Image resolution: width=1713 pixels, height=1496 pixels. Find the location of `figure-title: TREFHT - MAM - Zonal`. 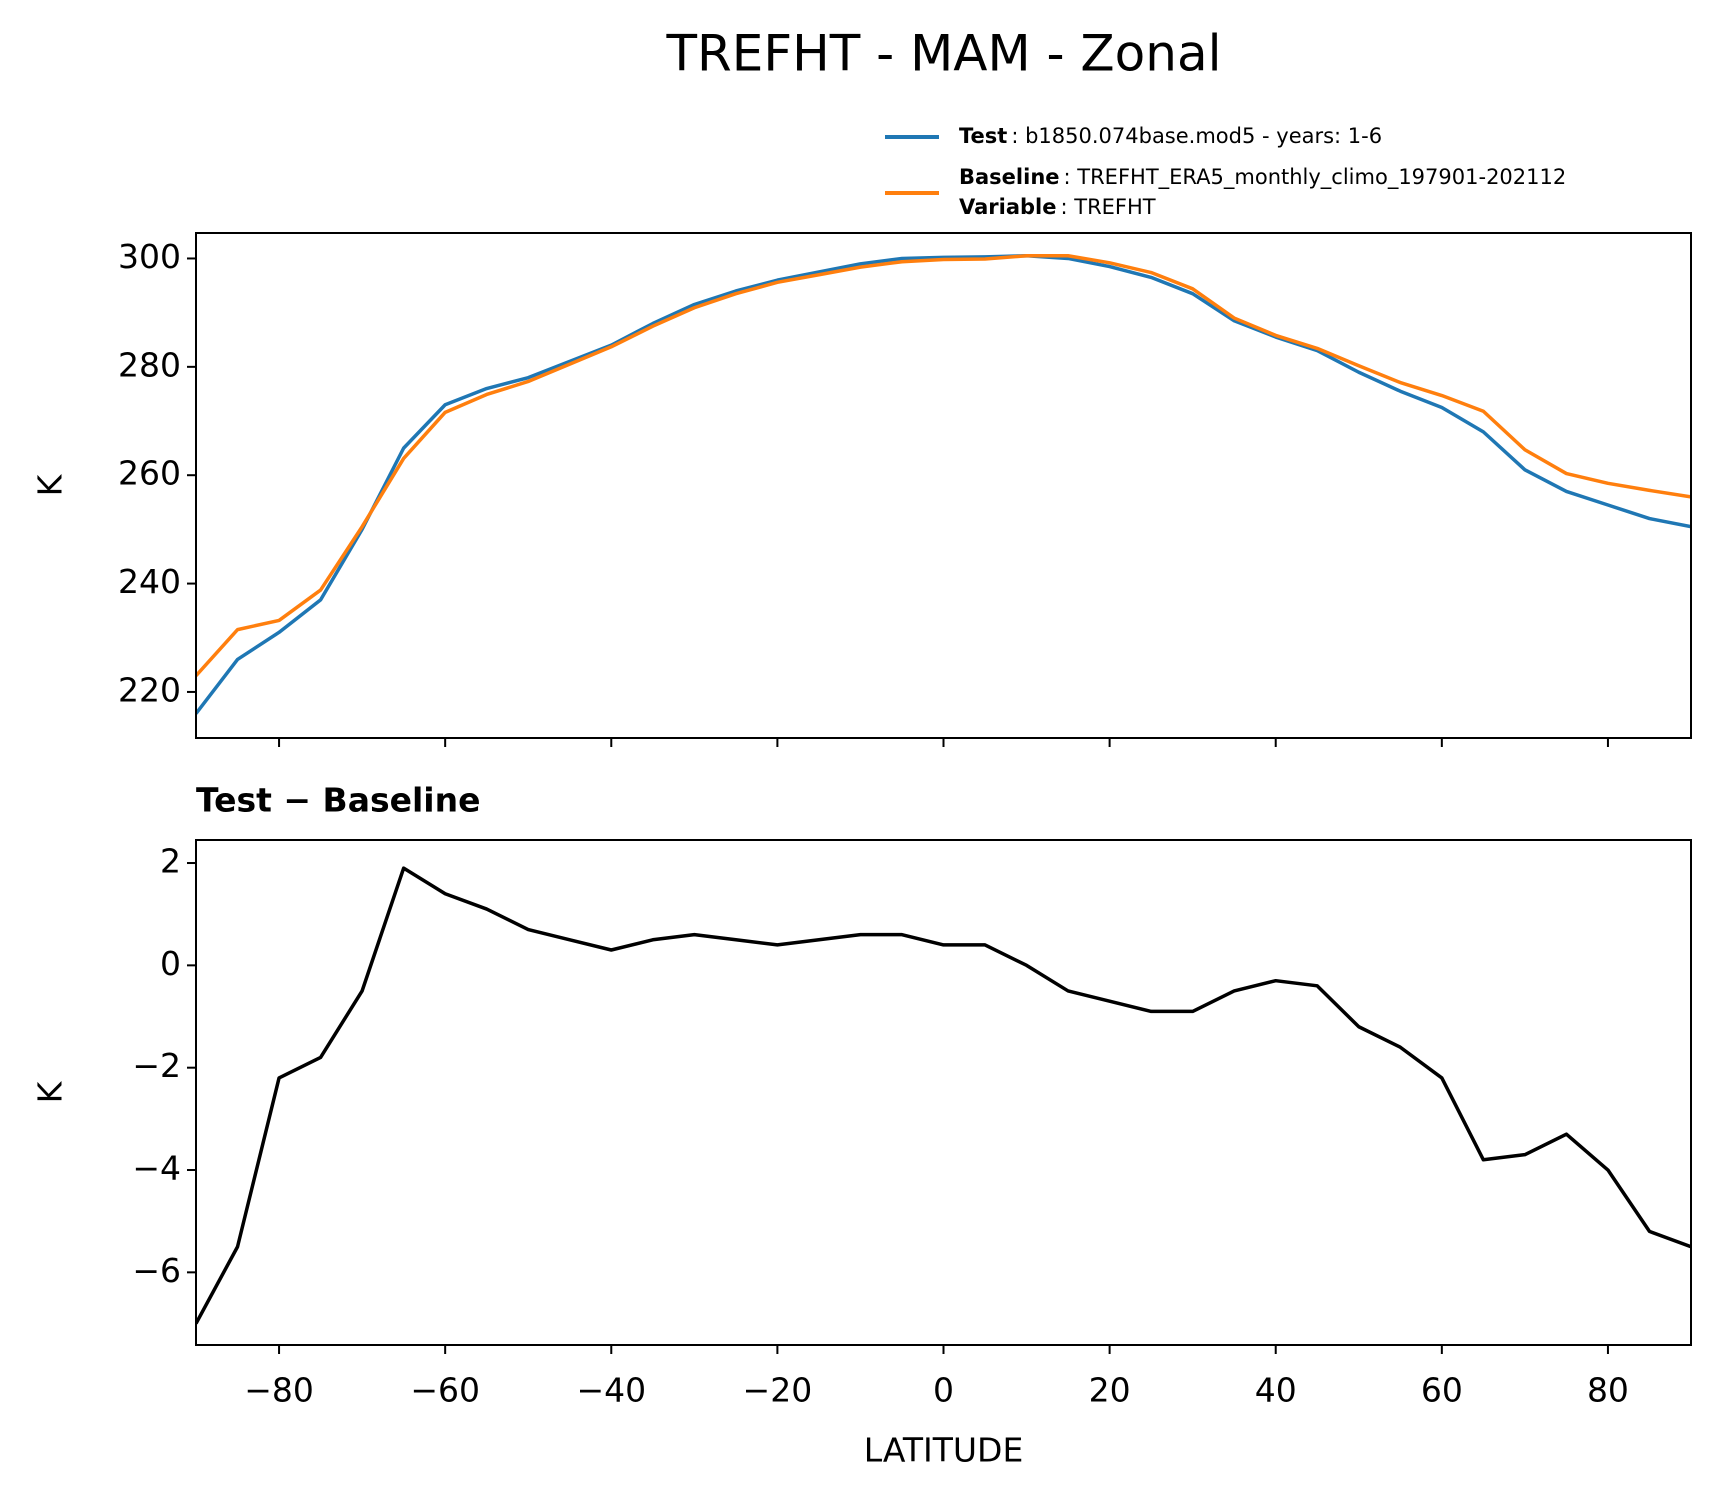

figure-title: TREFHT - MAM - Zonal is located at coordinates (944, 54).